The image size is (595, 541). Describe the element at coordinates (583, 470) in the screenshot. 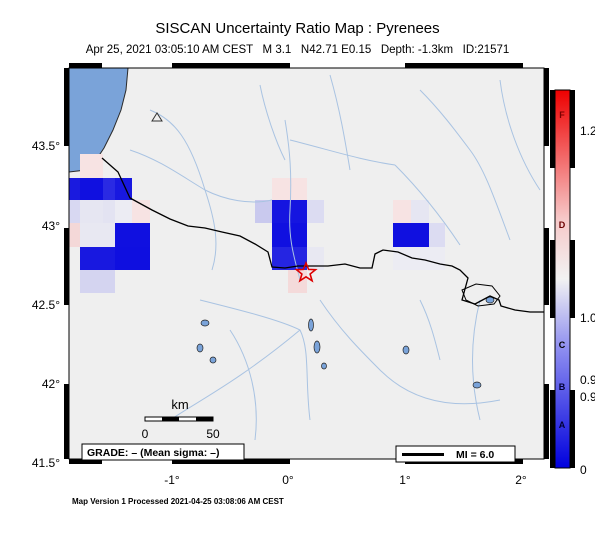

I see `colorbar-tick: 0` at that location.